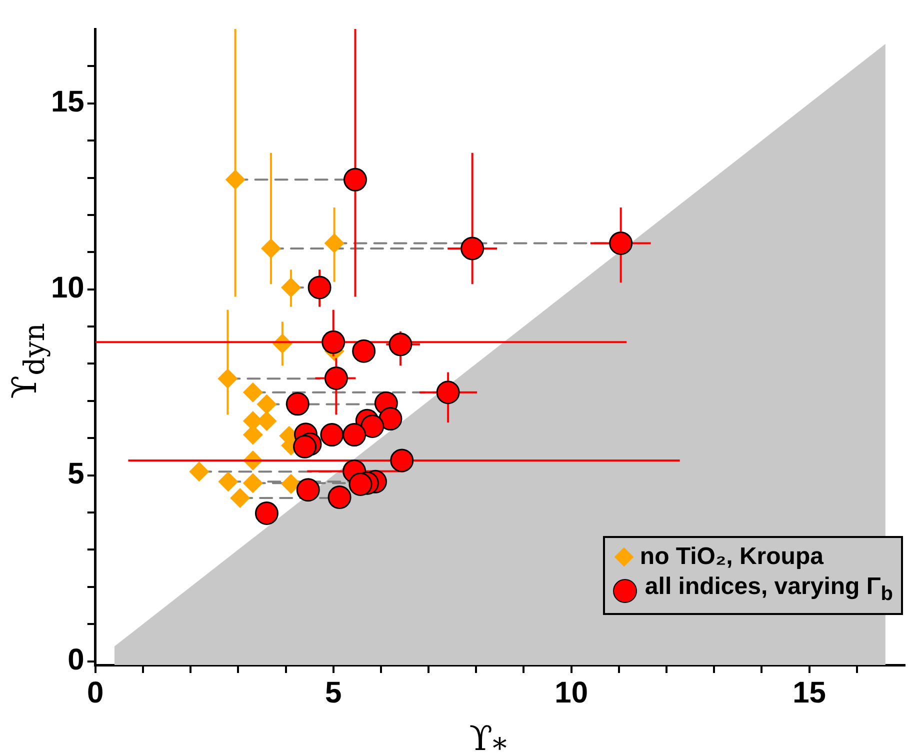 The width and height of the screenshot is (917, 755). I want to click on legend-label: no TiO₂, Kroupa, so click(732, 557).